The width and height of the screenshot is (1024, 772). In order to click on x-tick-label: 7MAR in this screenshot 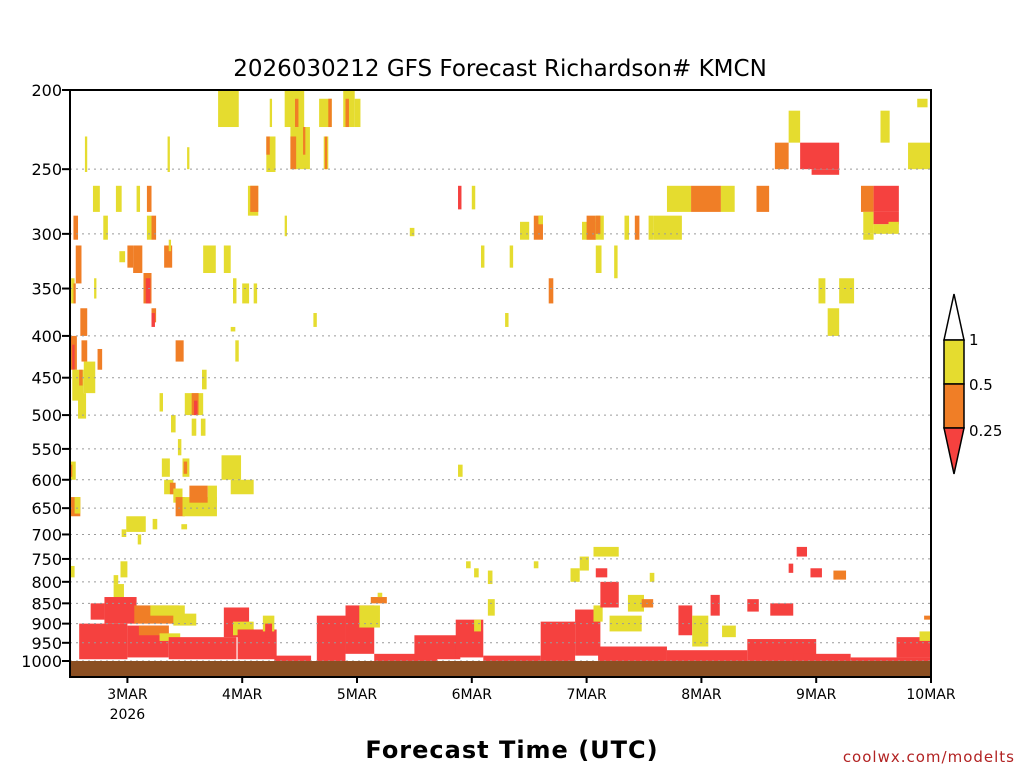, I will do `click(586, 695)`.